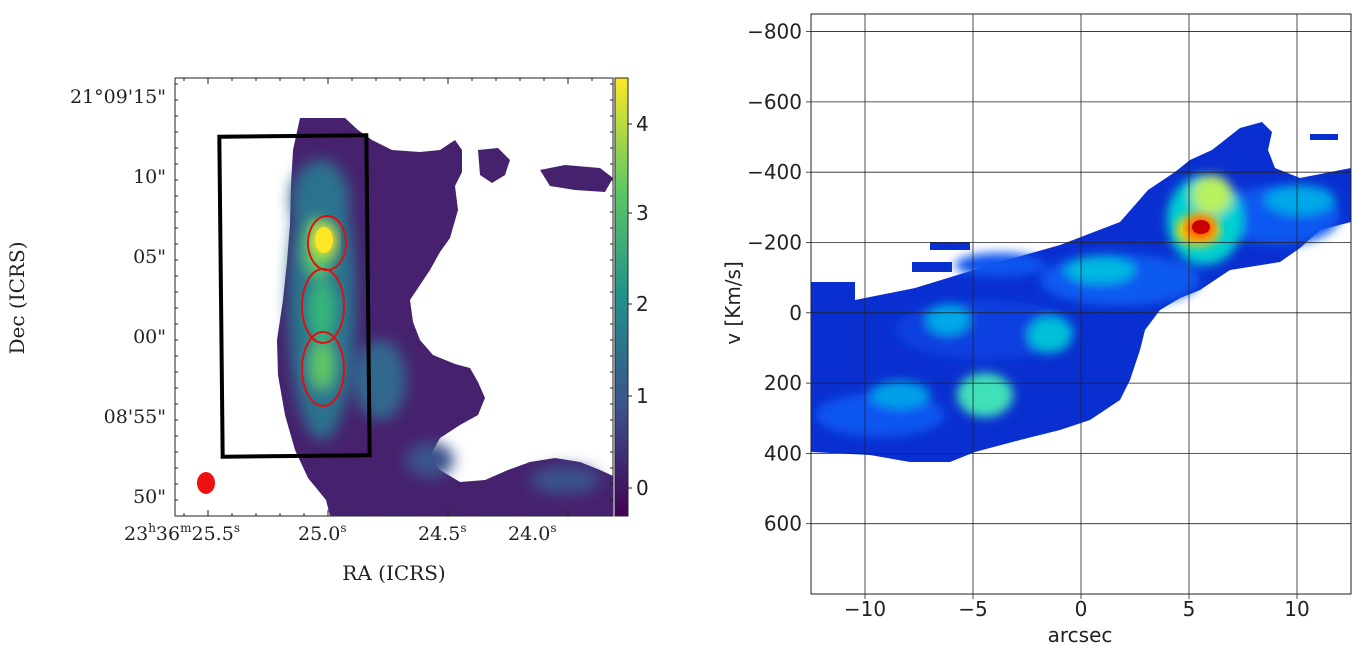 This screenshot has width=1369, height=650. I want to click on beam-ellipse, so click(206, 483).